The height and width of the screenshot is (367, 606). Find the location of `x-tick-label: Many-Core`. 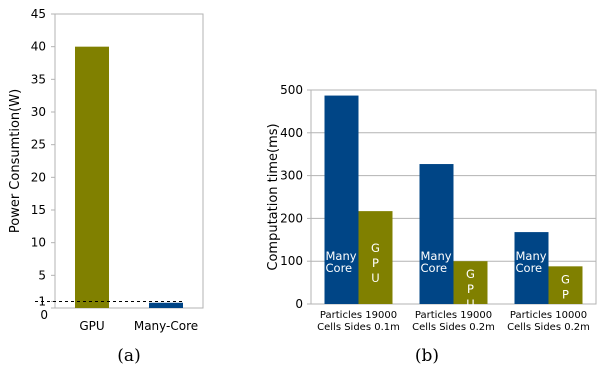

x-tick-label: Many-Core is located at coordinates (166, 326).